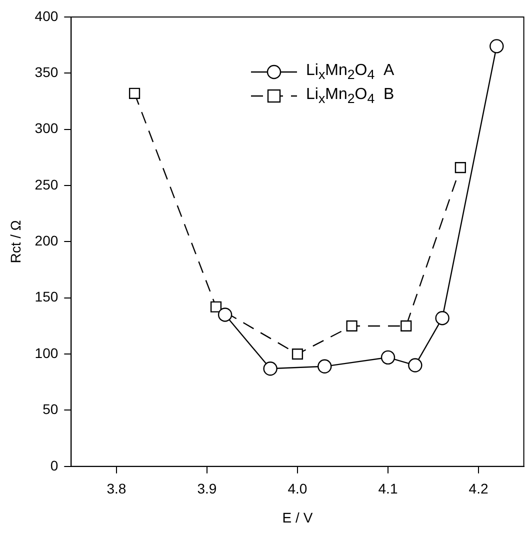  Describe the element at coordinates (207, 488) in the screenshot. I see `x-tick-label: 3.9` at that location.